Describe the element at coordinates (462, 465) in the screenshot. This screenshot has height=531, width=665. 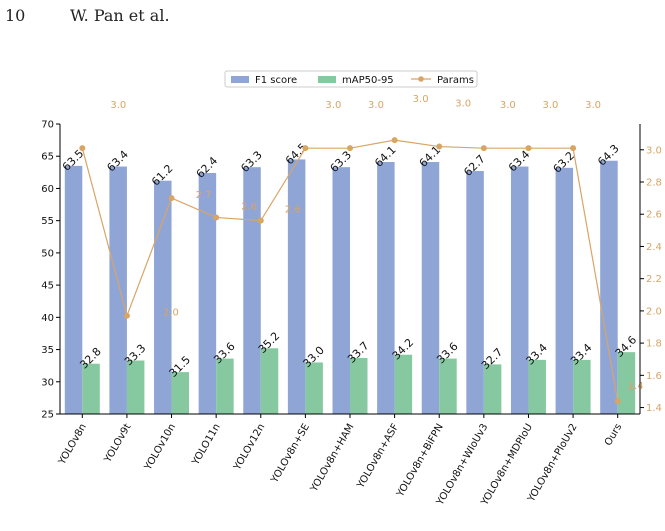
I see `x-tick-label: YOLOv8n+WIoUv3` at that location.